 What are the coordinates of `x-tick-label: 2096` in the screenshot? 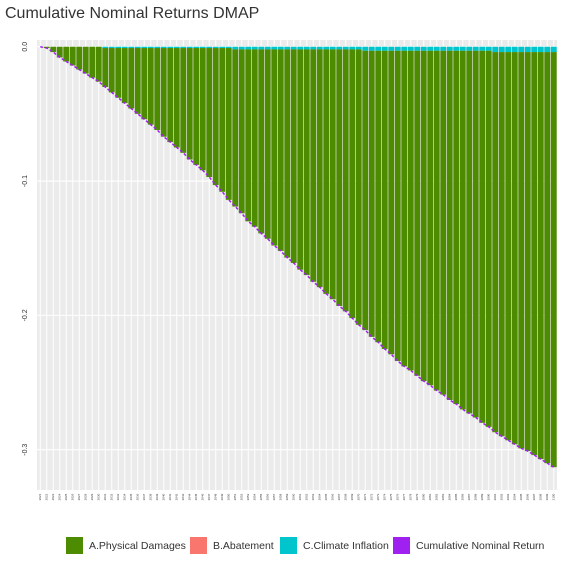 It's located at (528, 496).